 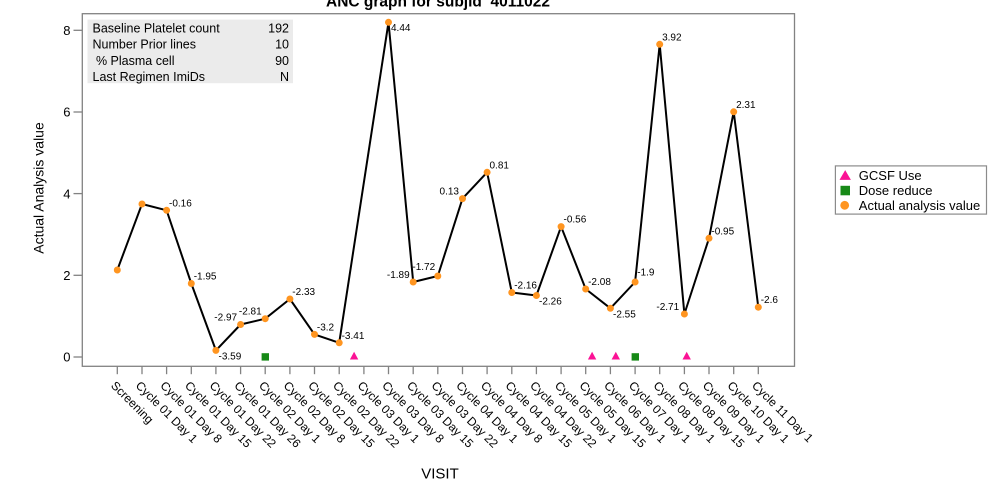 I want to click on svg-text: -0.95, so click(x=722, y=231).